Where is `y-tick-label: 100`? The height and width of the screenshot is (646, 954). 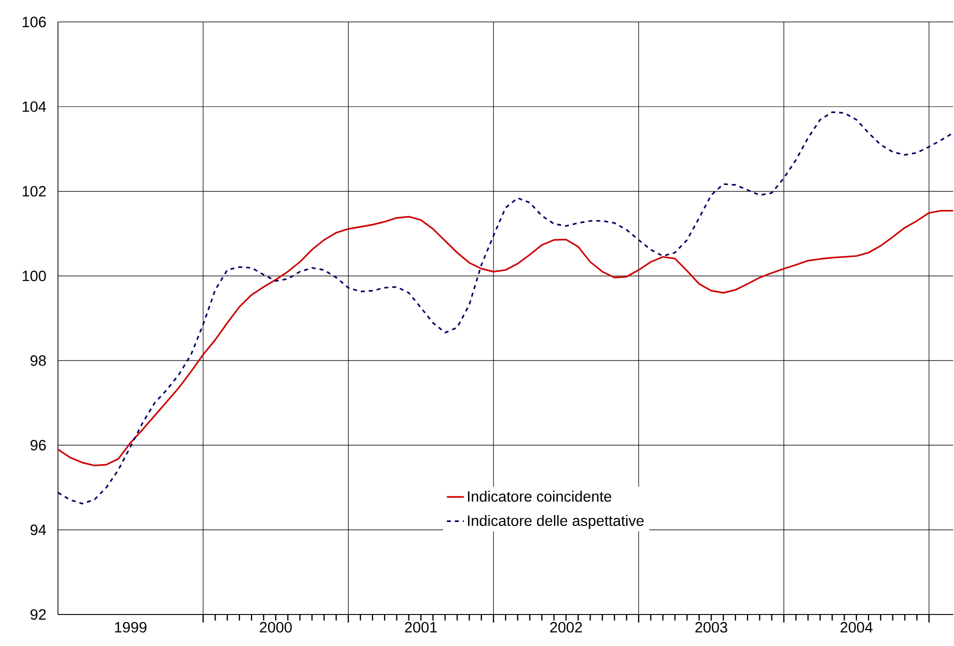
y-tick-label: 100 is located at coordinates (34, 275).